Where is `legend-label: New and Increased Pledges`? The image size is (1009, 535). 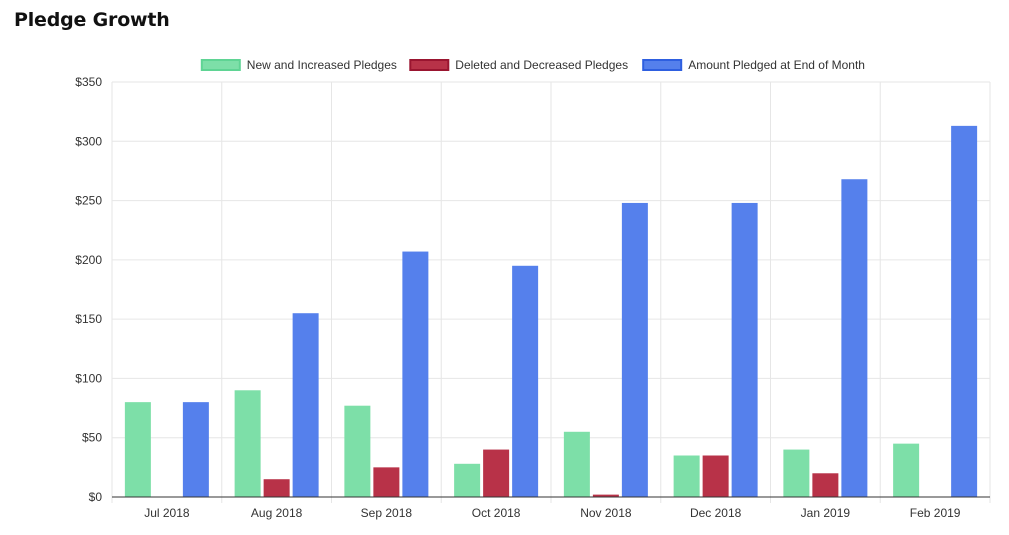 legend-label: New and Increased Pledges is located at coordinates (322, 65).